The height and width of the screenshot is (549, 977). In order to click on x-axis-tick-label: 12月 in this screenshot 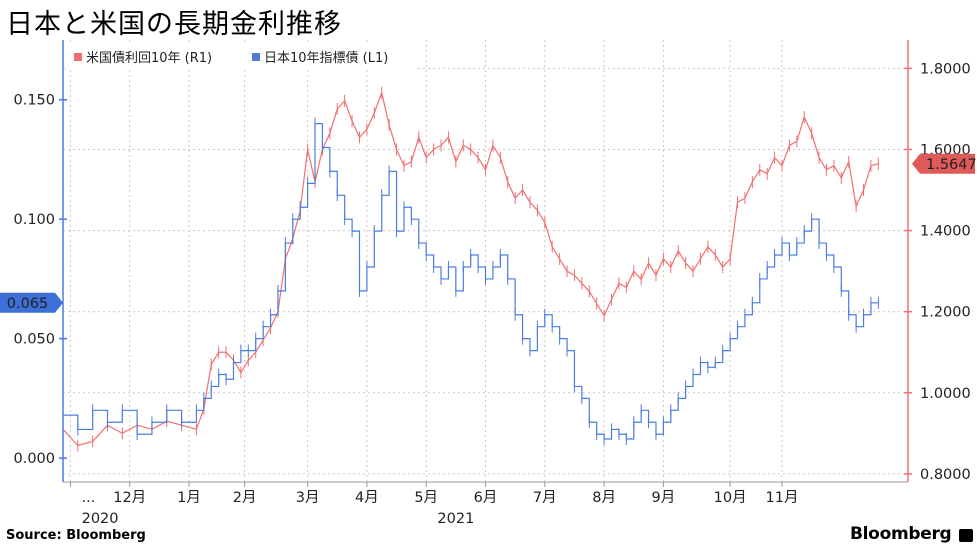, I will do `click(129, 498)`.